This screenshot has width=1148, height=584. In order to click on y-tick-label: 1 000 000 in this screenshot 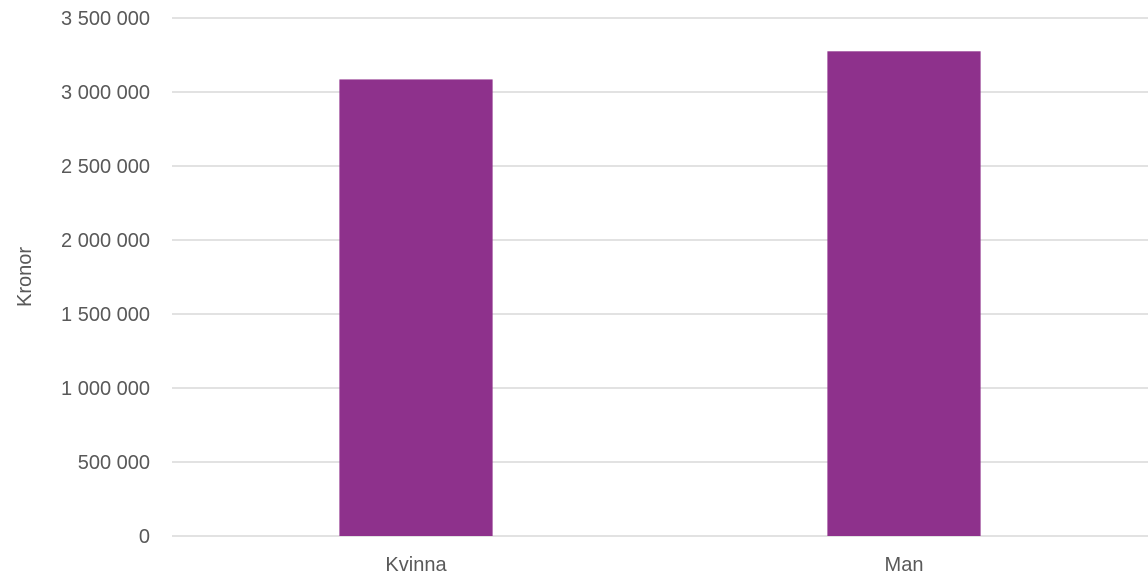, I will do `click(105, 389)`.